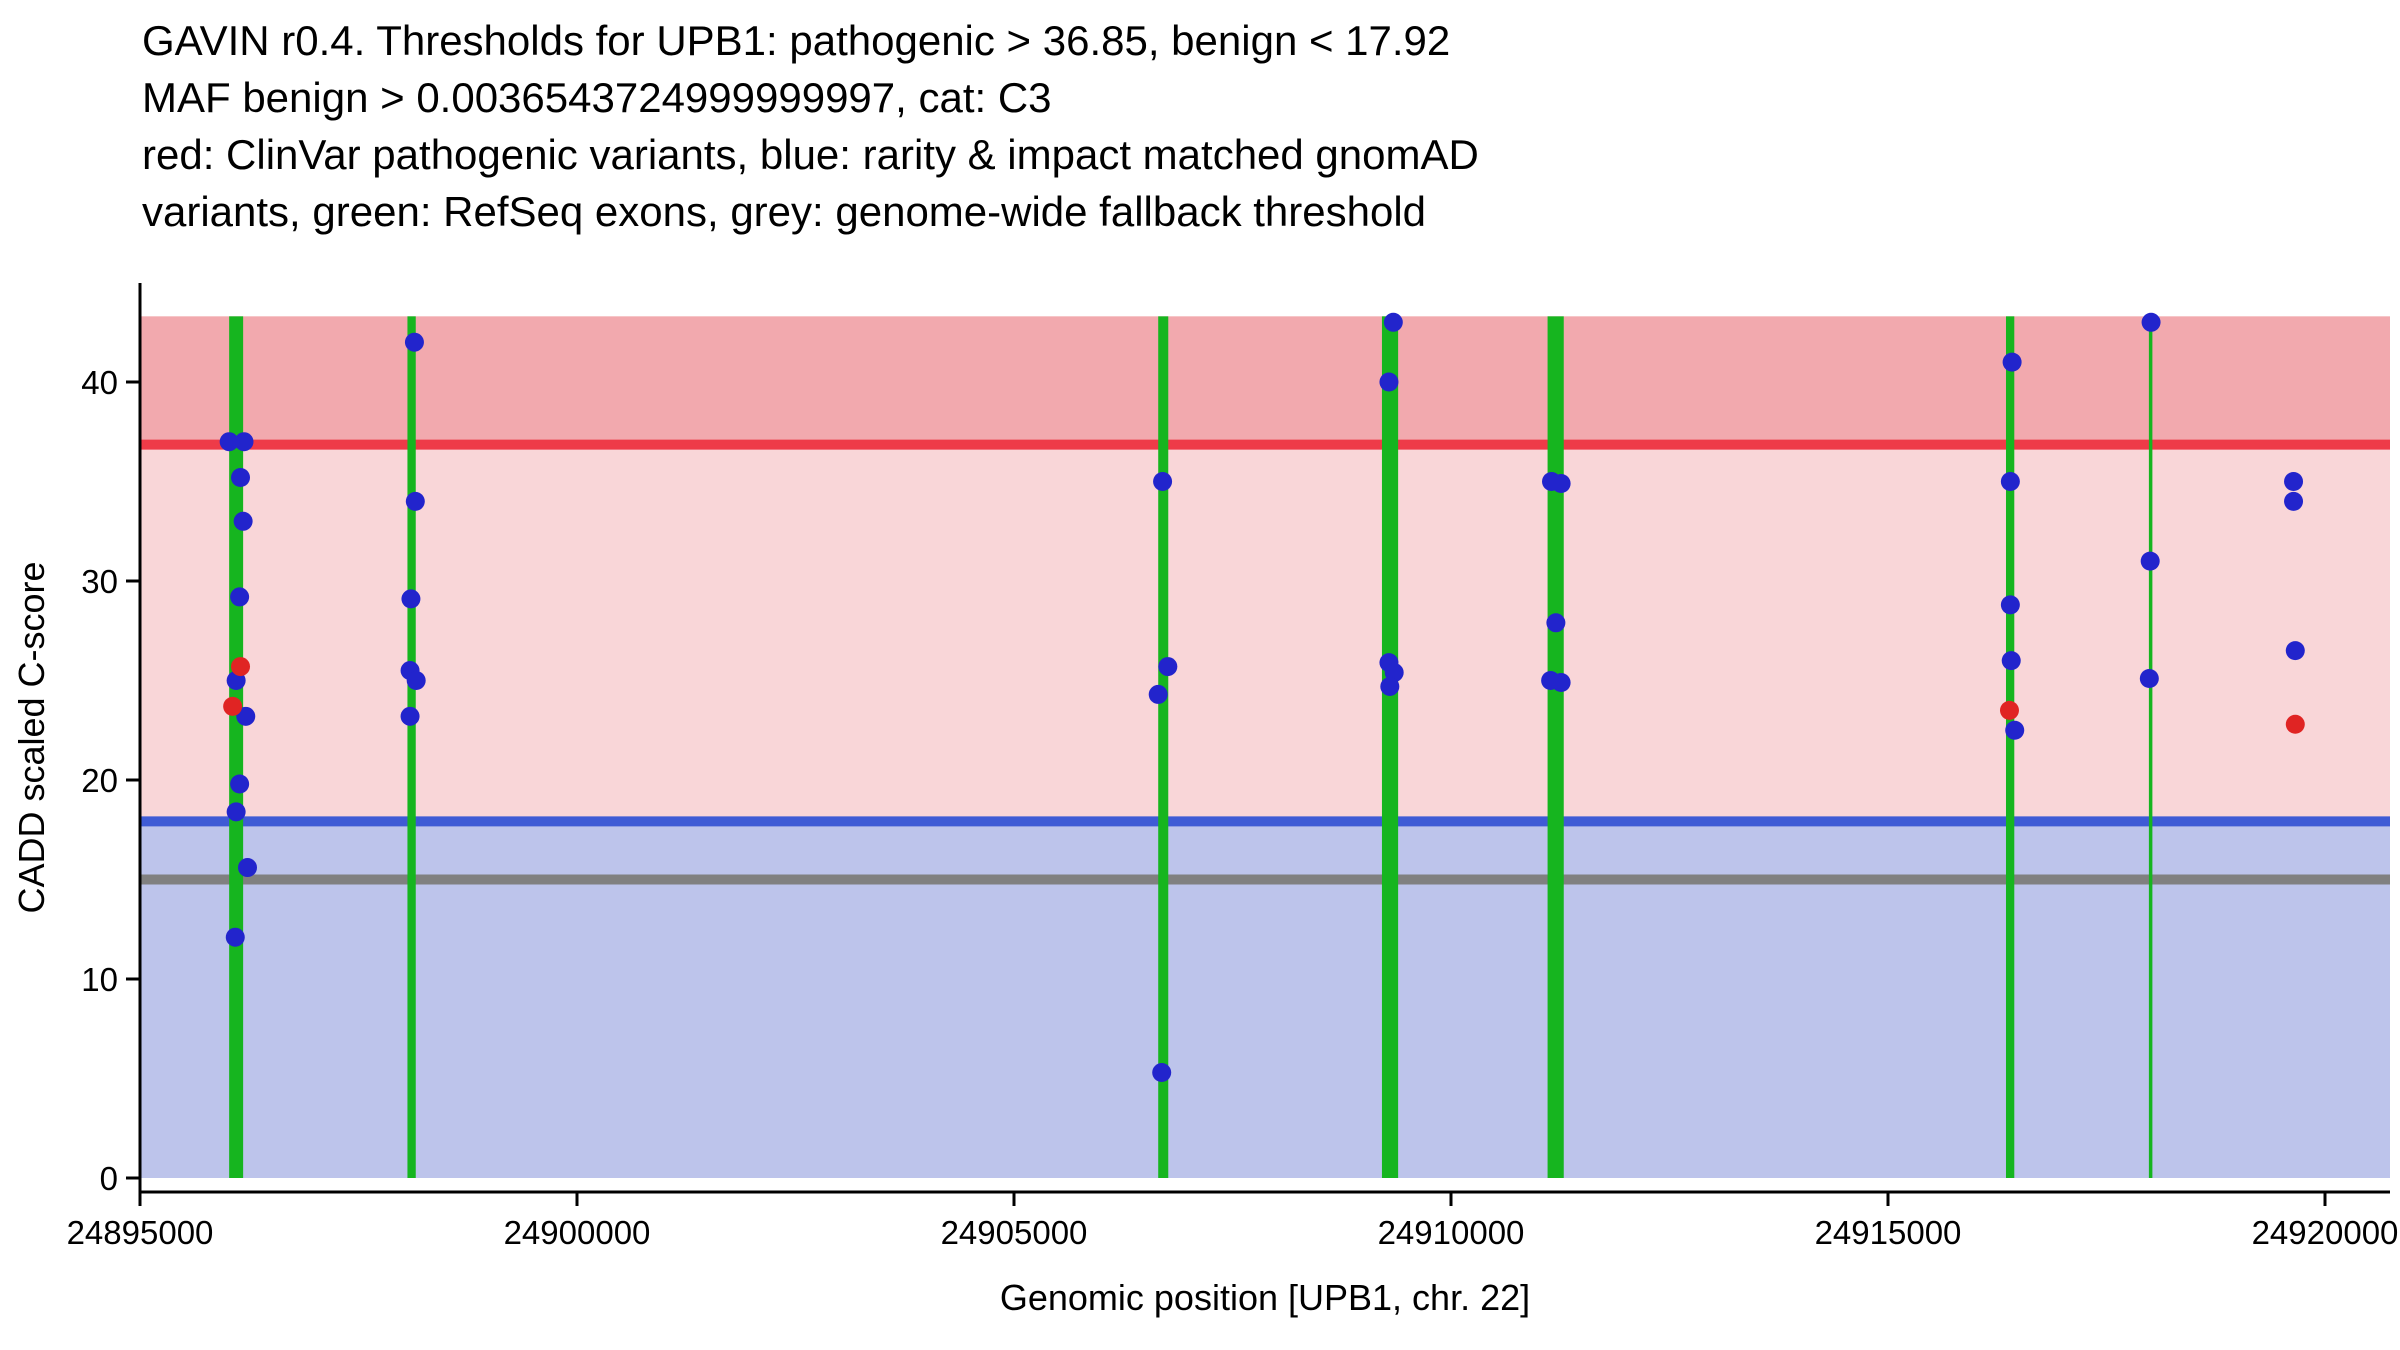 The image size is (2400, 1350). Describe the element at coordinates (2325, 1232) in the screenshot. I see `x-tick-label: 24920000` at that location.